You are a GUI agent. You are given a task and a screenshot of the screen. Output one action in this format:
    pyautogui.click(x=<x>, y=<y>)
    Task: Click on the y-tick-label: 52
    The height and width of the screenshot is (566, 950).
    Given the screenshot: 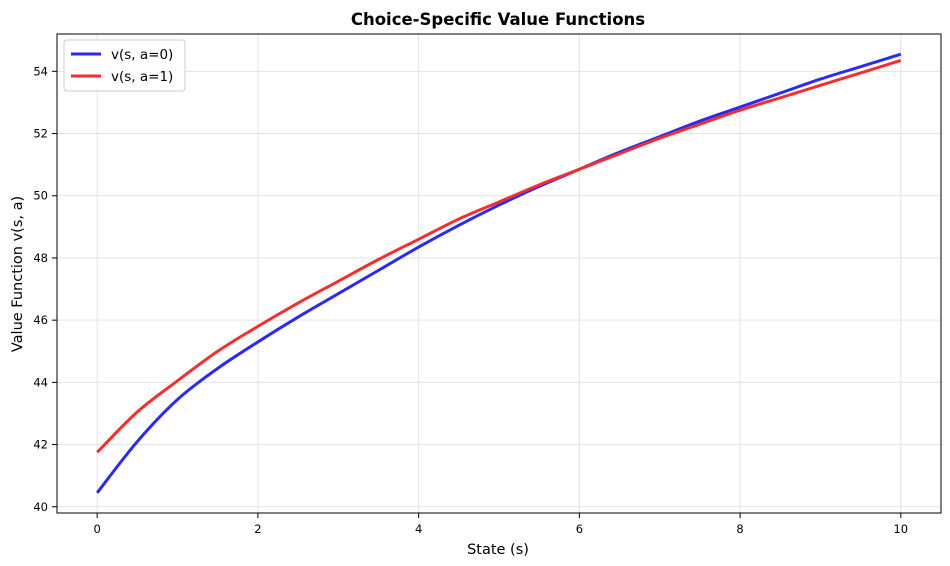 What is the action you would take?
    pyautogui.click(x=40, y=134)
    